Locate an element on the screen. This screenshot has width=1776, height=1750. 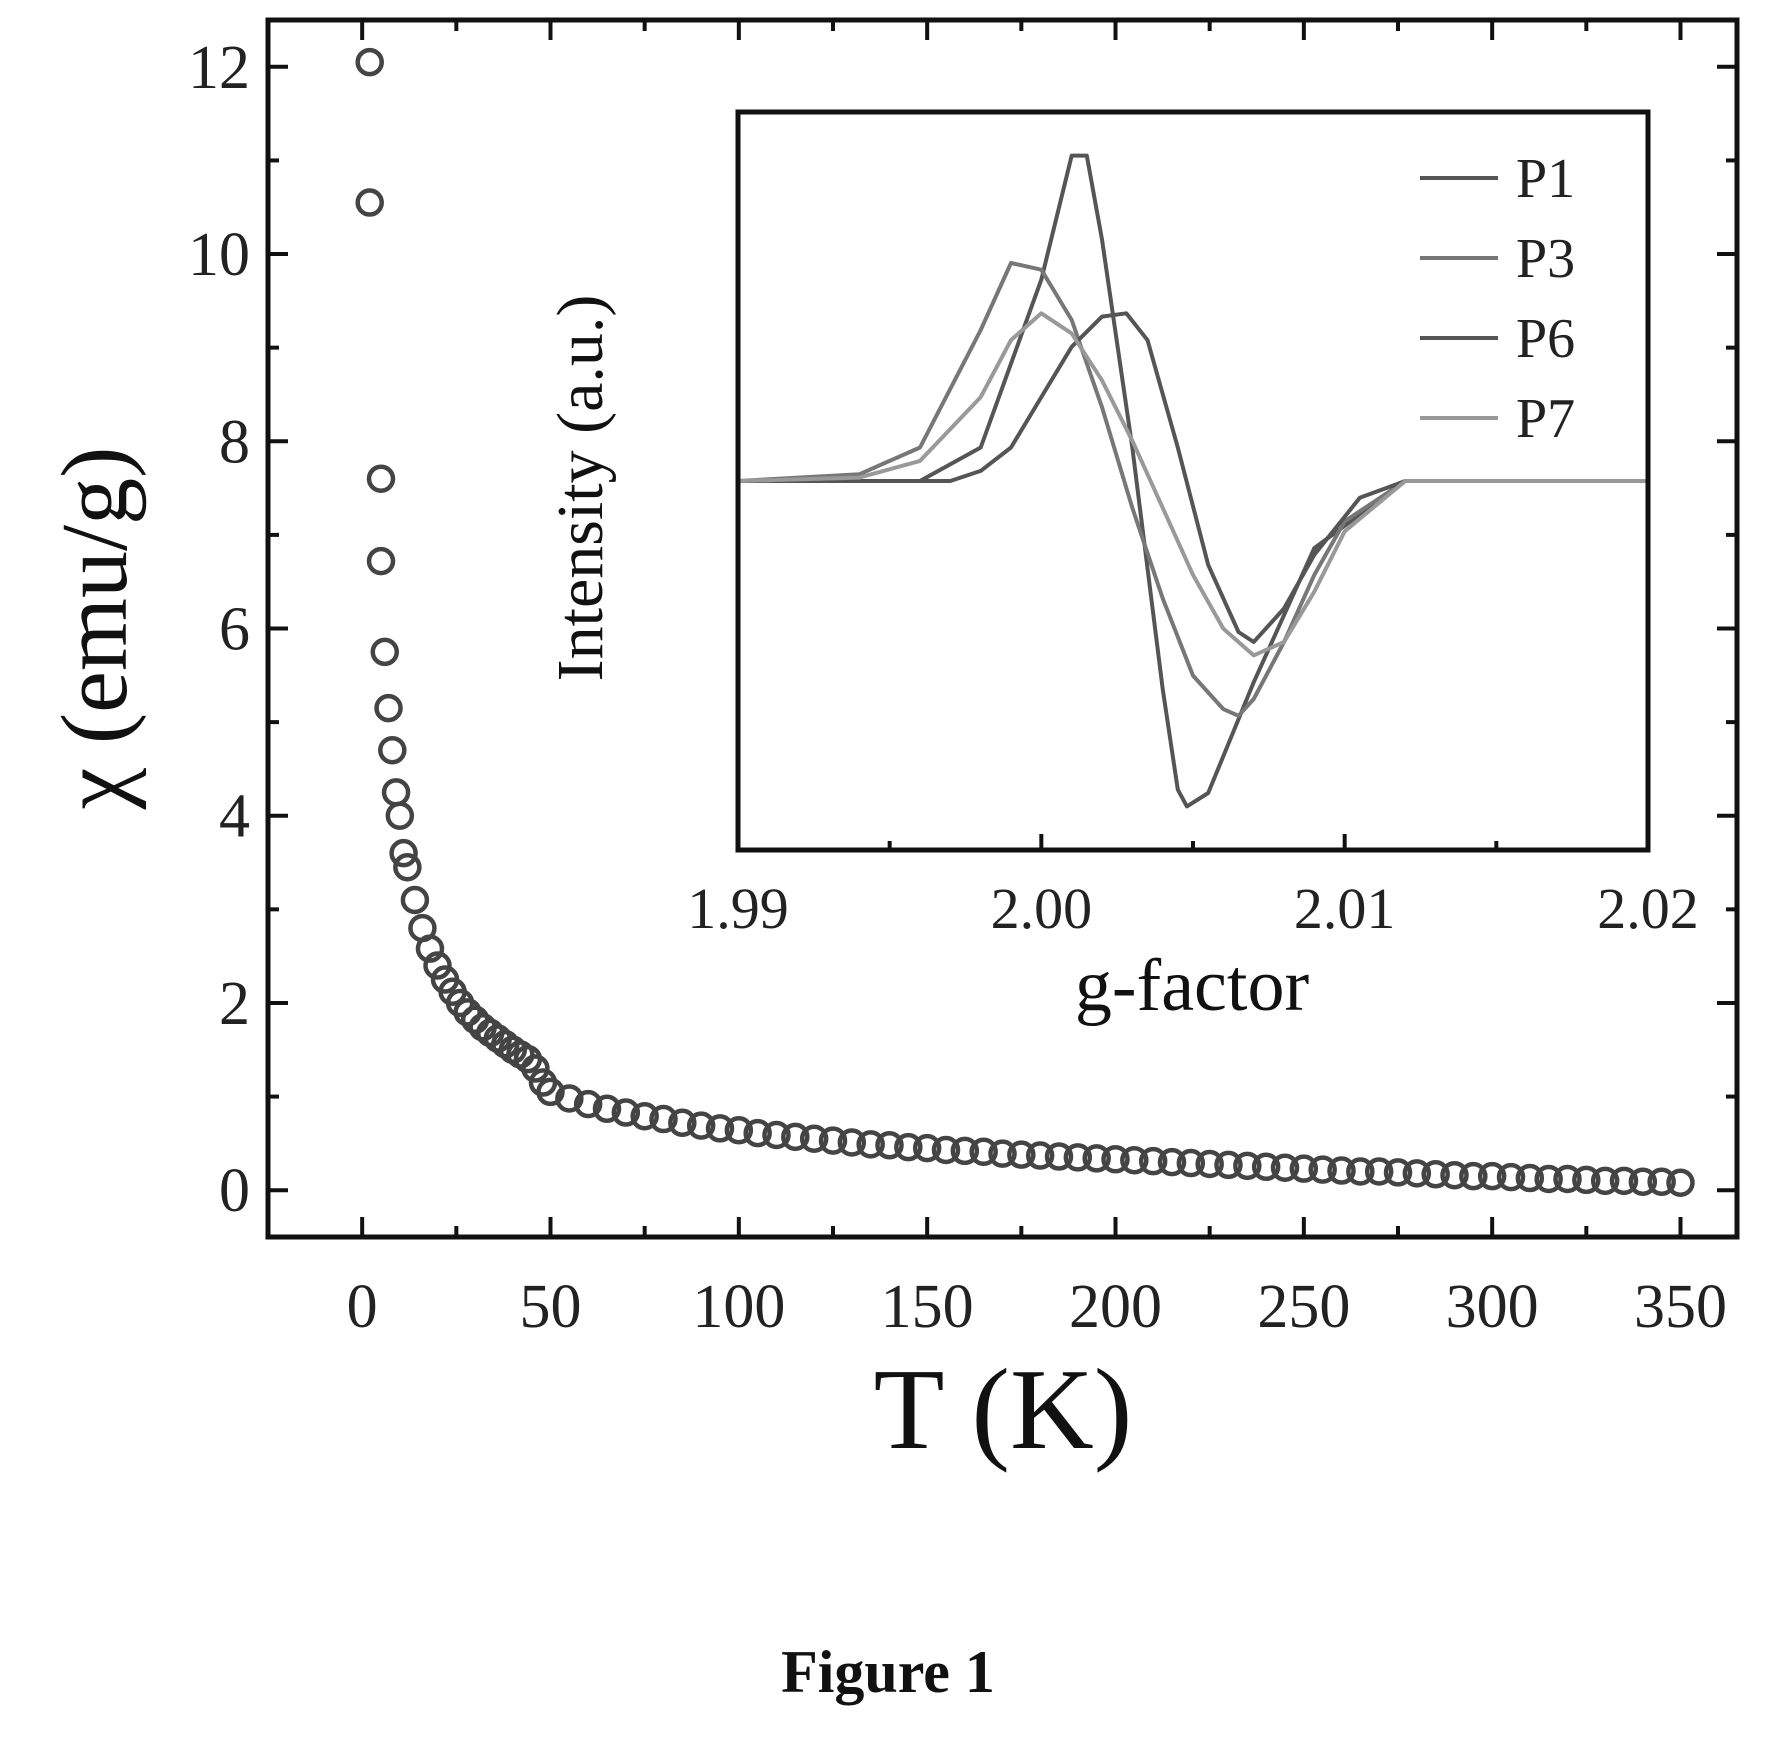
inset-x-tick-label: 2.02 is located at coordinates (1648, 908).